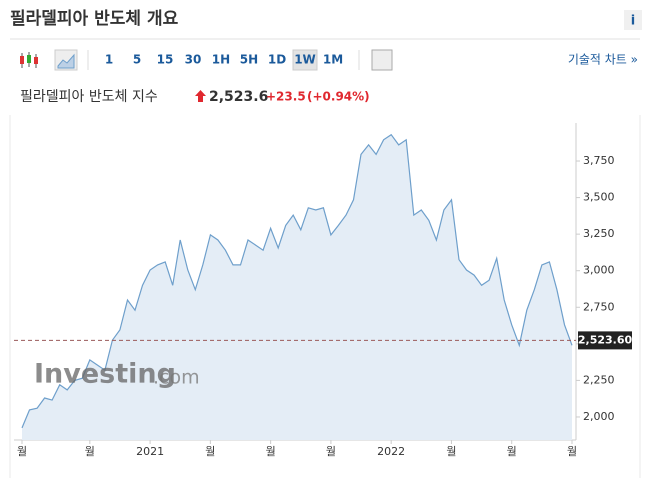 This screenshot has width=650, height=482. I want to click on watermark: Investing, so click(105, 374).